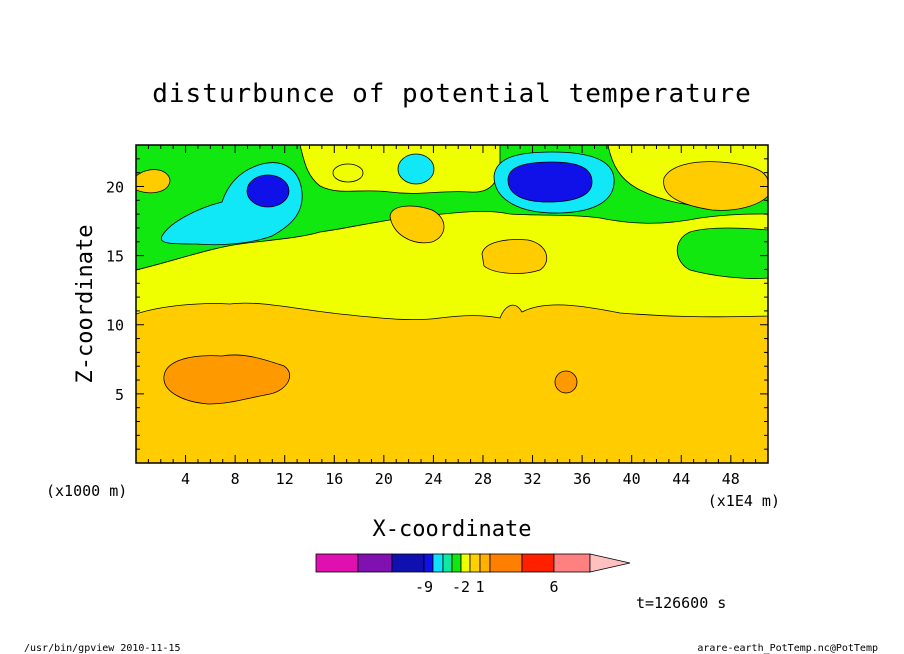 The height and width of the screenshot is (654, 904). I want to click on colorbar, so click(473, 563).